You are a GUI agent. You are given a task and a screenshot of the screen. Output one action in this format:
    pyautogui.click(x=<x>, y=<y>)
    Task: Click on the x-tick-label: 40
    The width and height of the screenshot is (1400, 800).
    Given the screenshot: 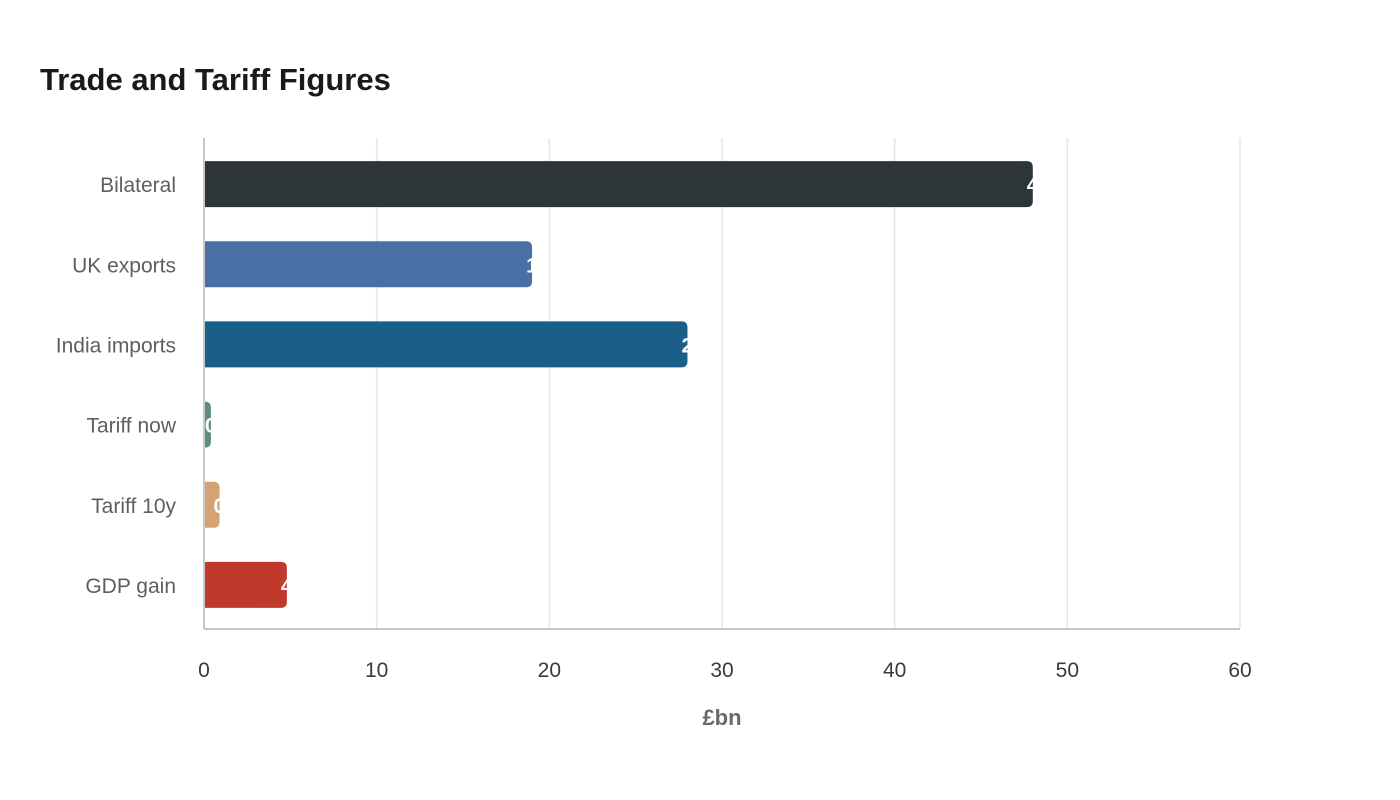 What is the action you would take?
    pyautogui.click(x=894, y=670)
    